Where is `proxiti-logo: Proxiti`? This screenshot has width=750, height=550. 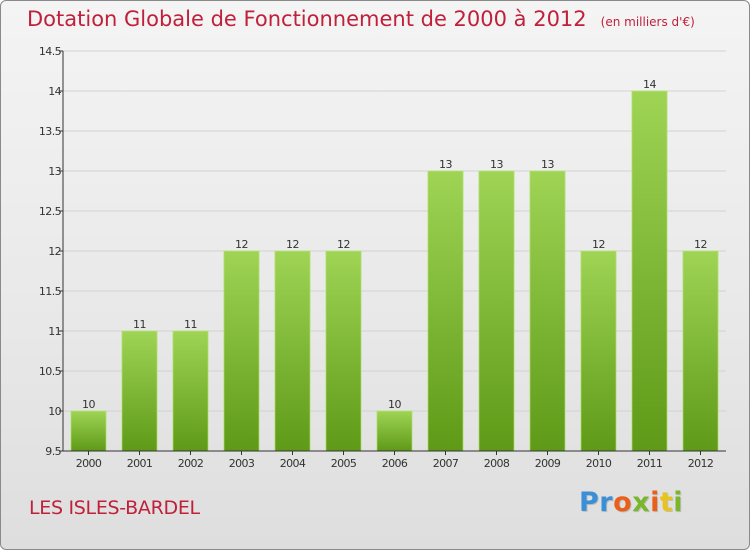
proxiti-logo: Proxiti is located at coordinates (631, 502).